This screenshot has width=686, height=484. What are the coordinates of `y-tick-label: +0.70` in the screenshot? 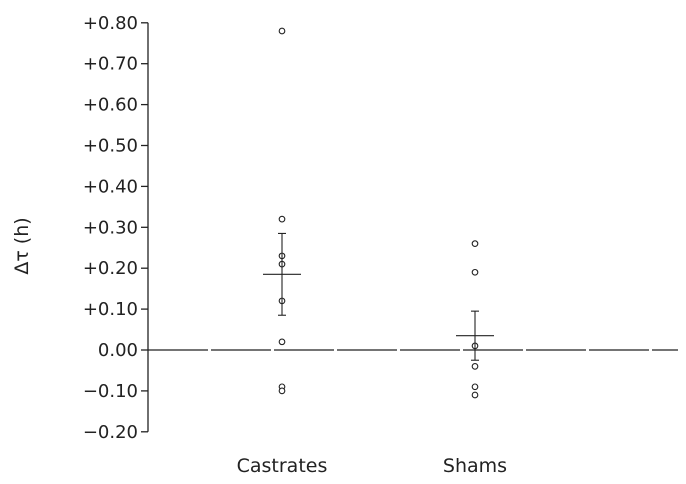 It's located at (110, 64).